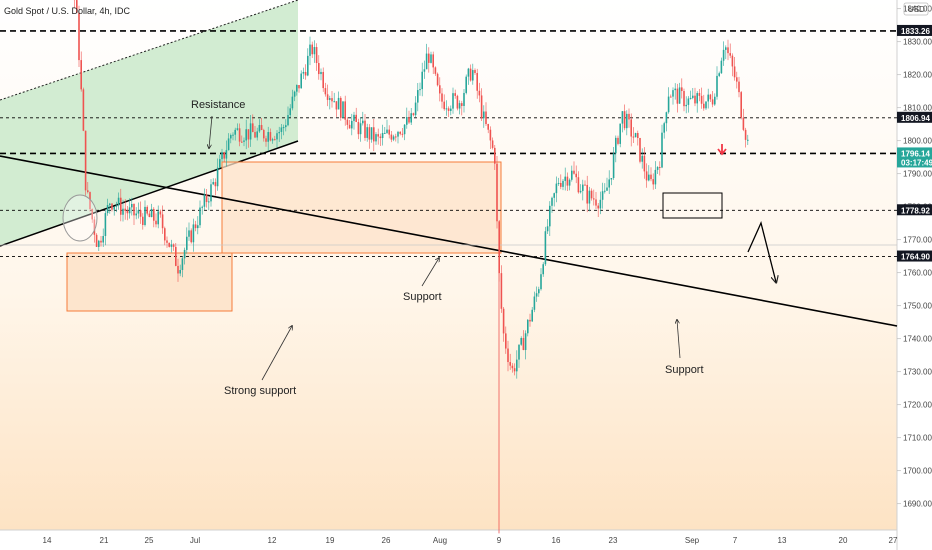 This screenshot has width=932, height=550. What do you see at coordinates (149, 123) in the screenshot?
I see `rising-channel` at bounding box center [149, 123].